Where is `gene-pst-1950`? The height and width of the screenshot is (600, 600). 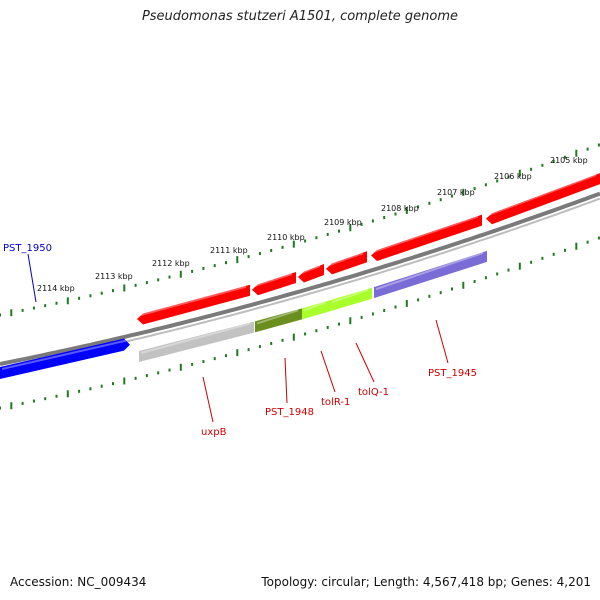 gene-pst-1950 is located at coordinates (65, 358).